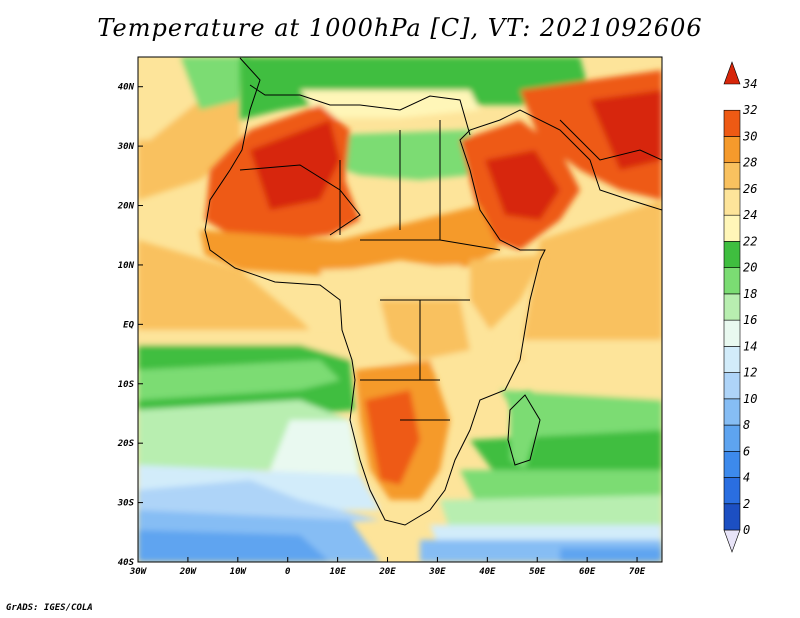  I want to click on lat-tick-label: 40N, so click(126, 88).